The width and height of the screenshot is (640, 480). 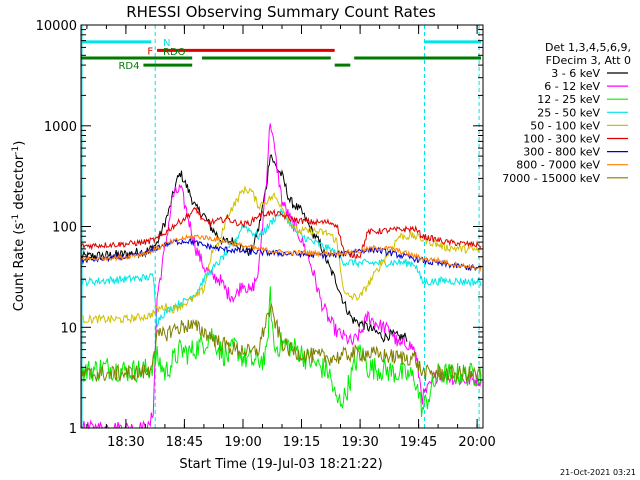 I want to click on x-tick-label-19-15: 19:15, so click(x=301, y=442).